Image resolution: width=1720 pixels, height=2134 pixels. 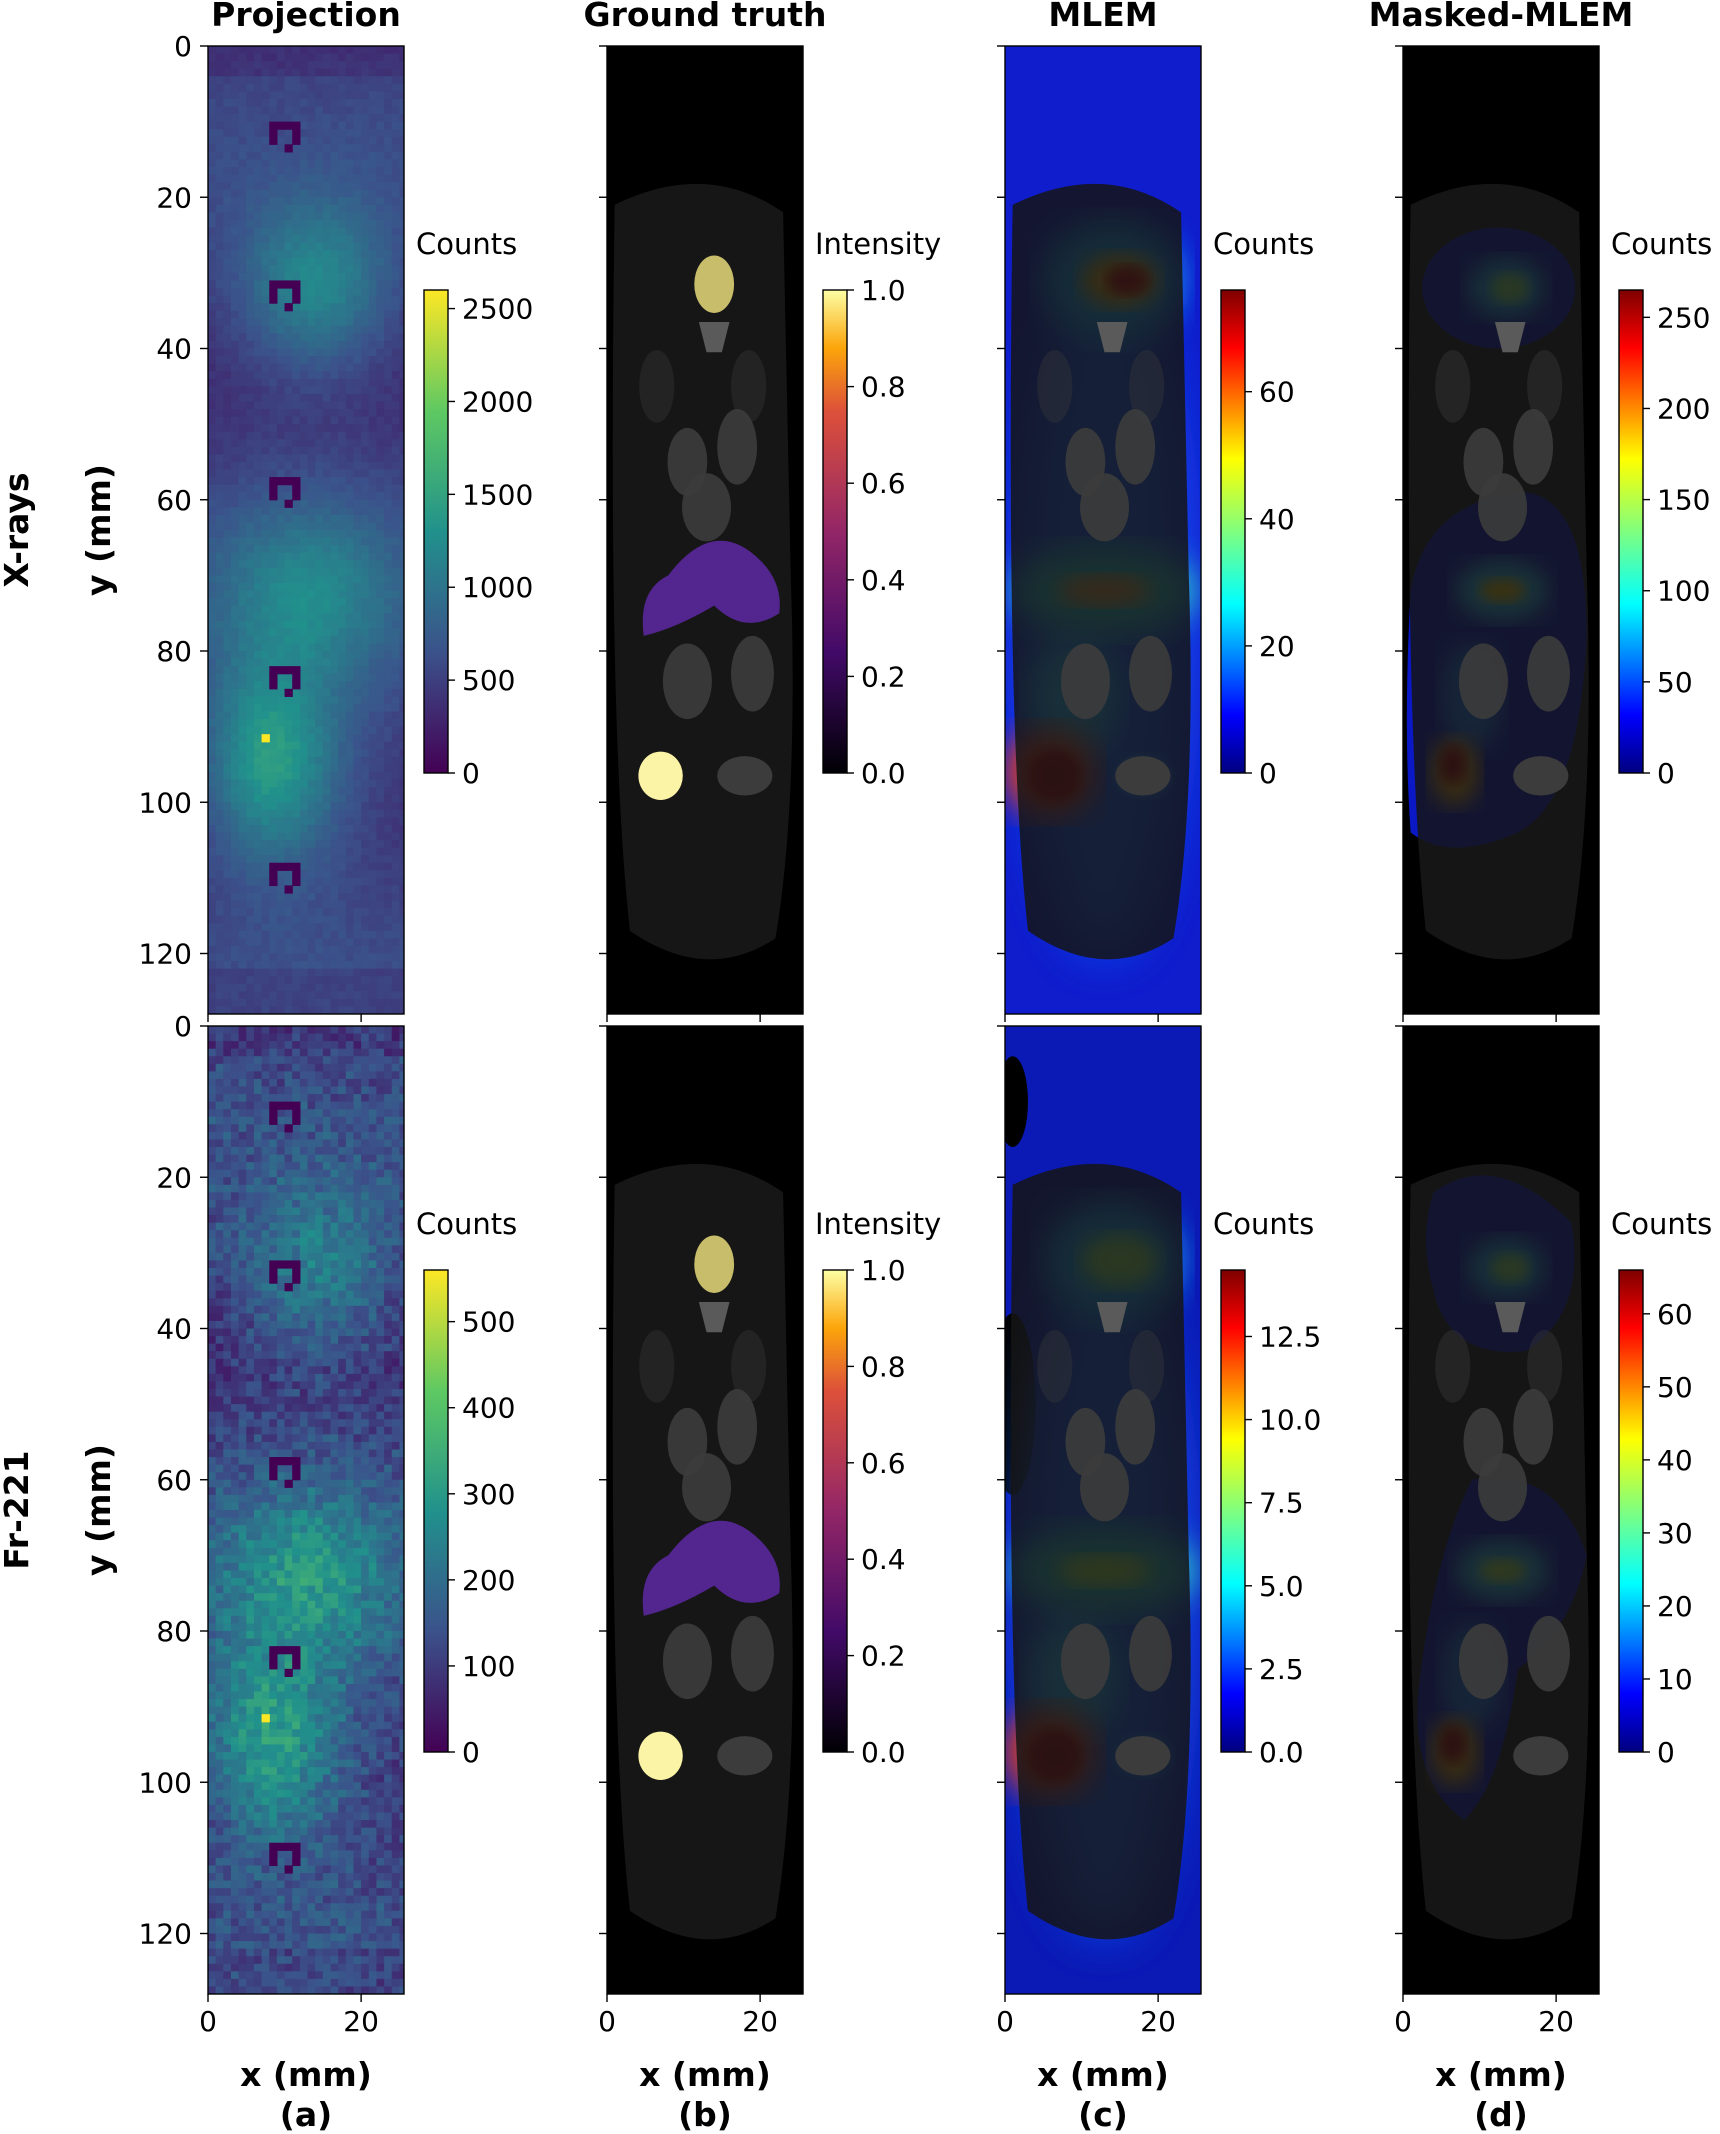 I want to click on colorbar-tick-label: 0, so click(x=471, y=773).